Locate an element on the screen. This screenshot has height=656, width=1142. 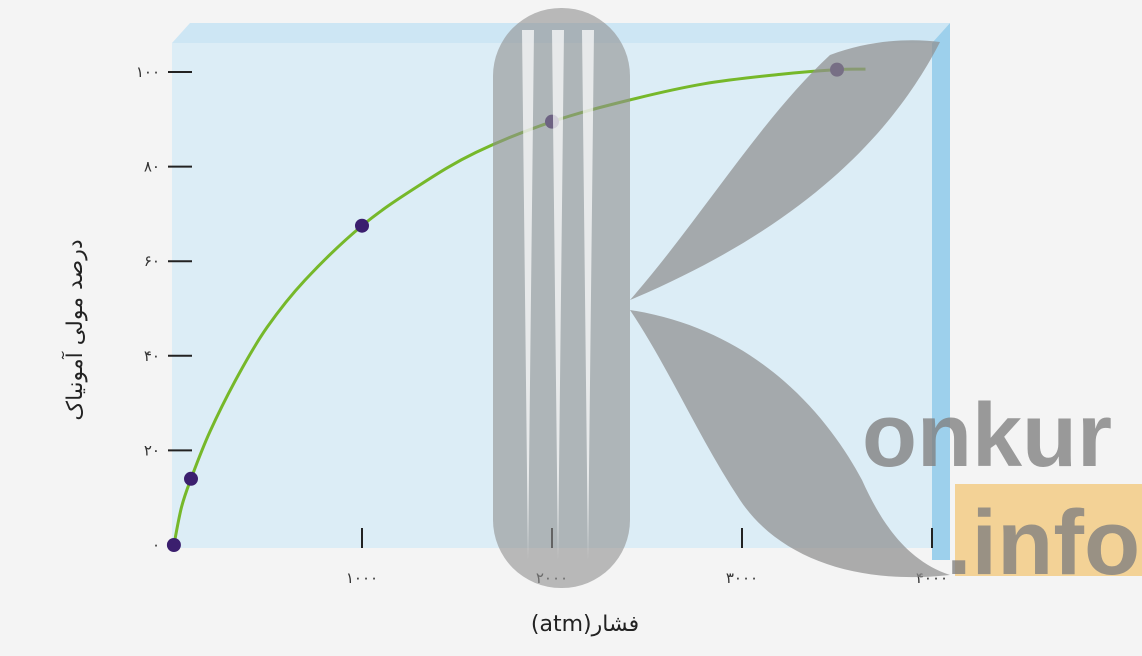
y-tick-label: ۱۰۰ is located at coordinates (148, 72).